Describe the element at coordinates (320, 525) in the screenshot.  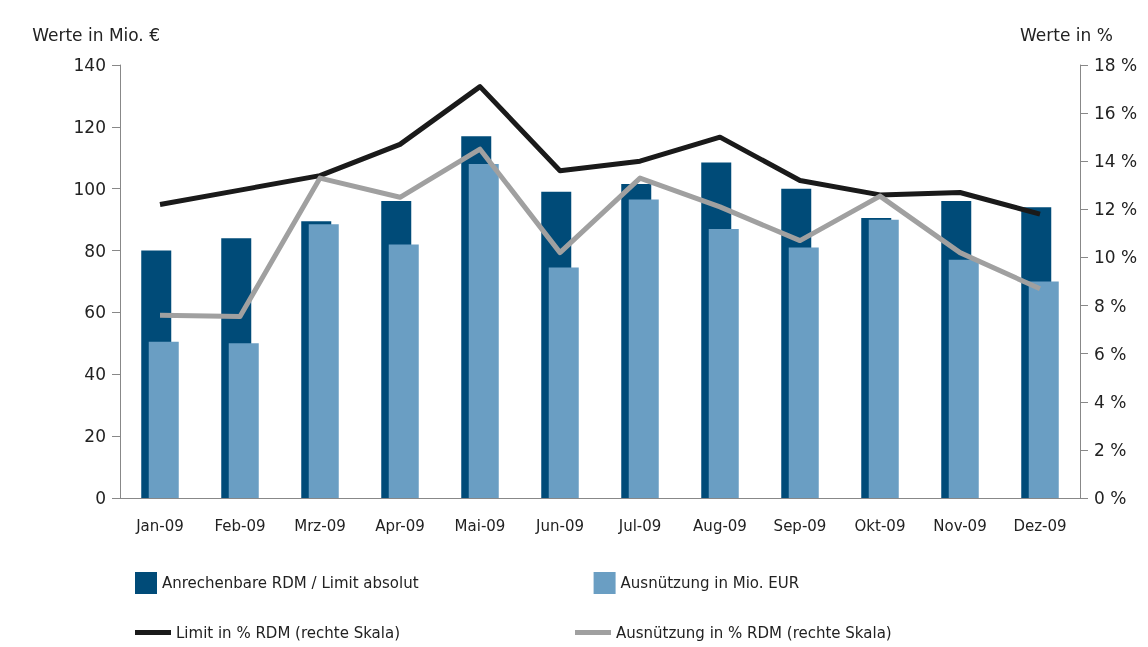
I see `x-tick-label: Mrz-09` at that location.